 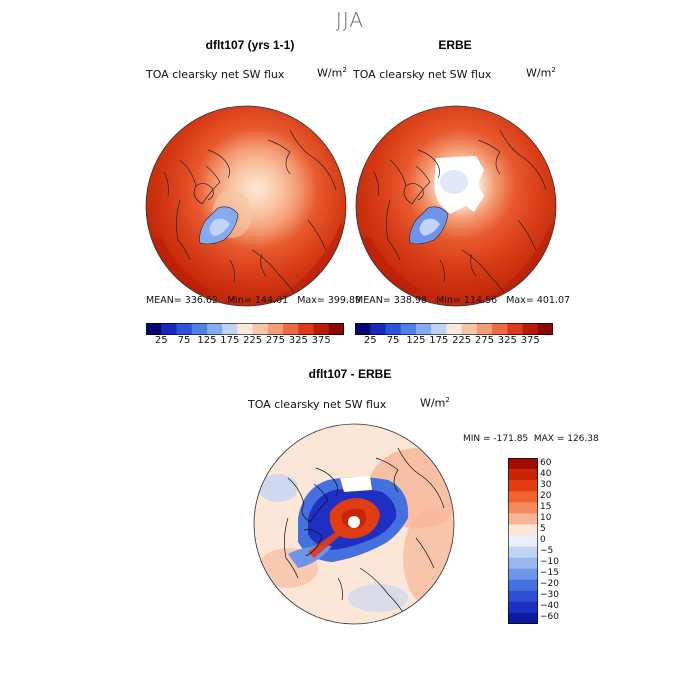 I want to click on map-diff, so click(x=354, y=524).